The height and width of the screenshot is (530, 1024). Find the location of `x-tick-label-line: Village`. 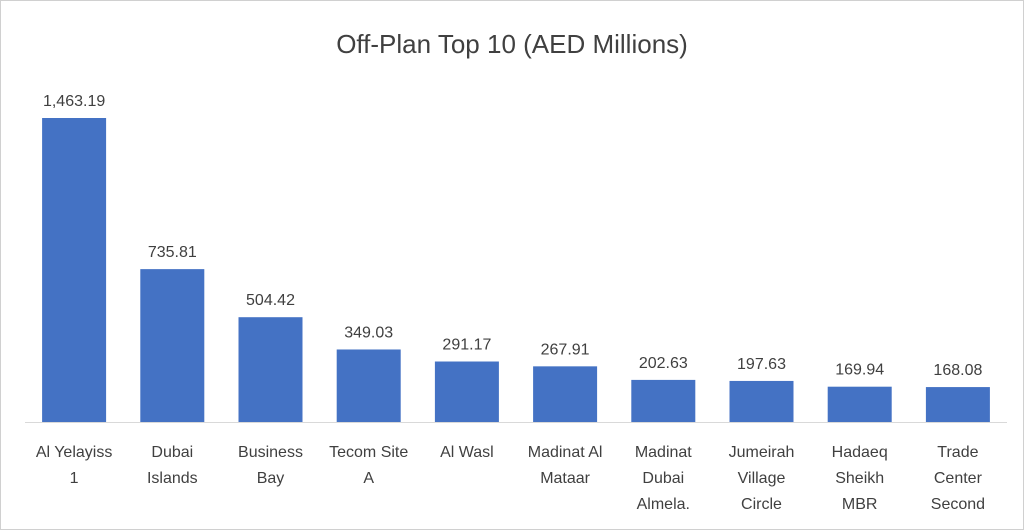

x-tick-label-line: Village is located at coordinates (762, 478).